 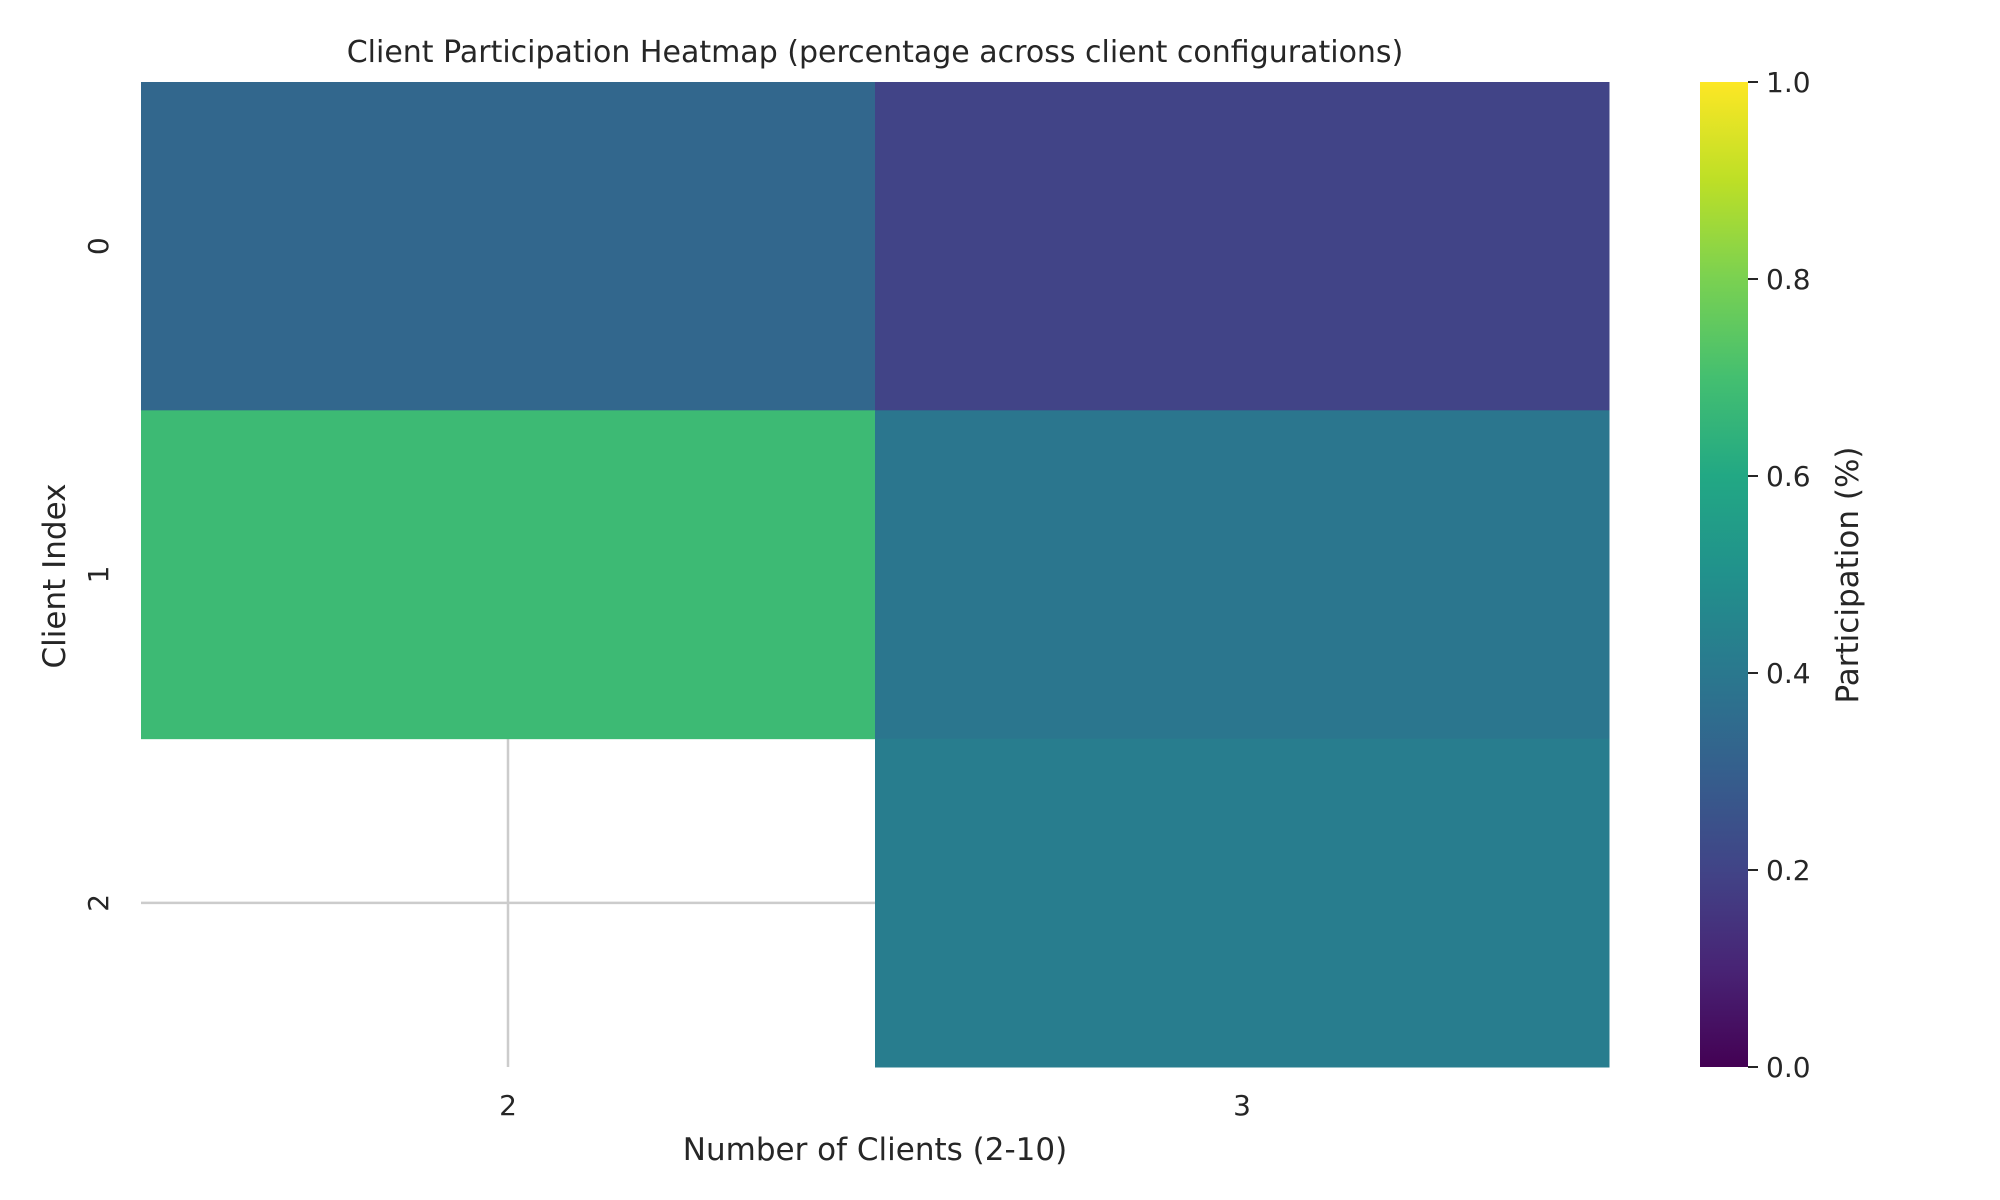 I want to click on colorbar-tick-label: 0.2, so click(x=1788, y=870).